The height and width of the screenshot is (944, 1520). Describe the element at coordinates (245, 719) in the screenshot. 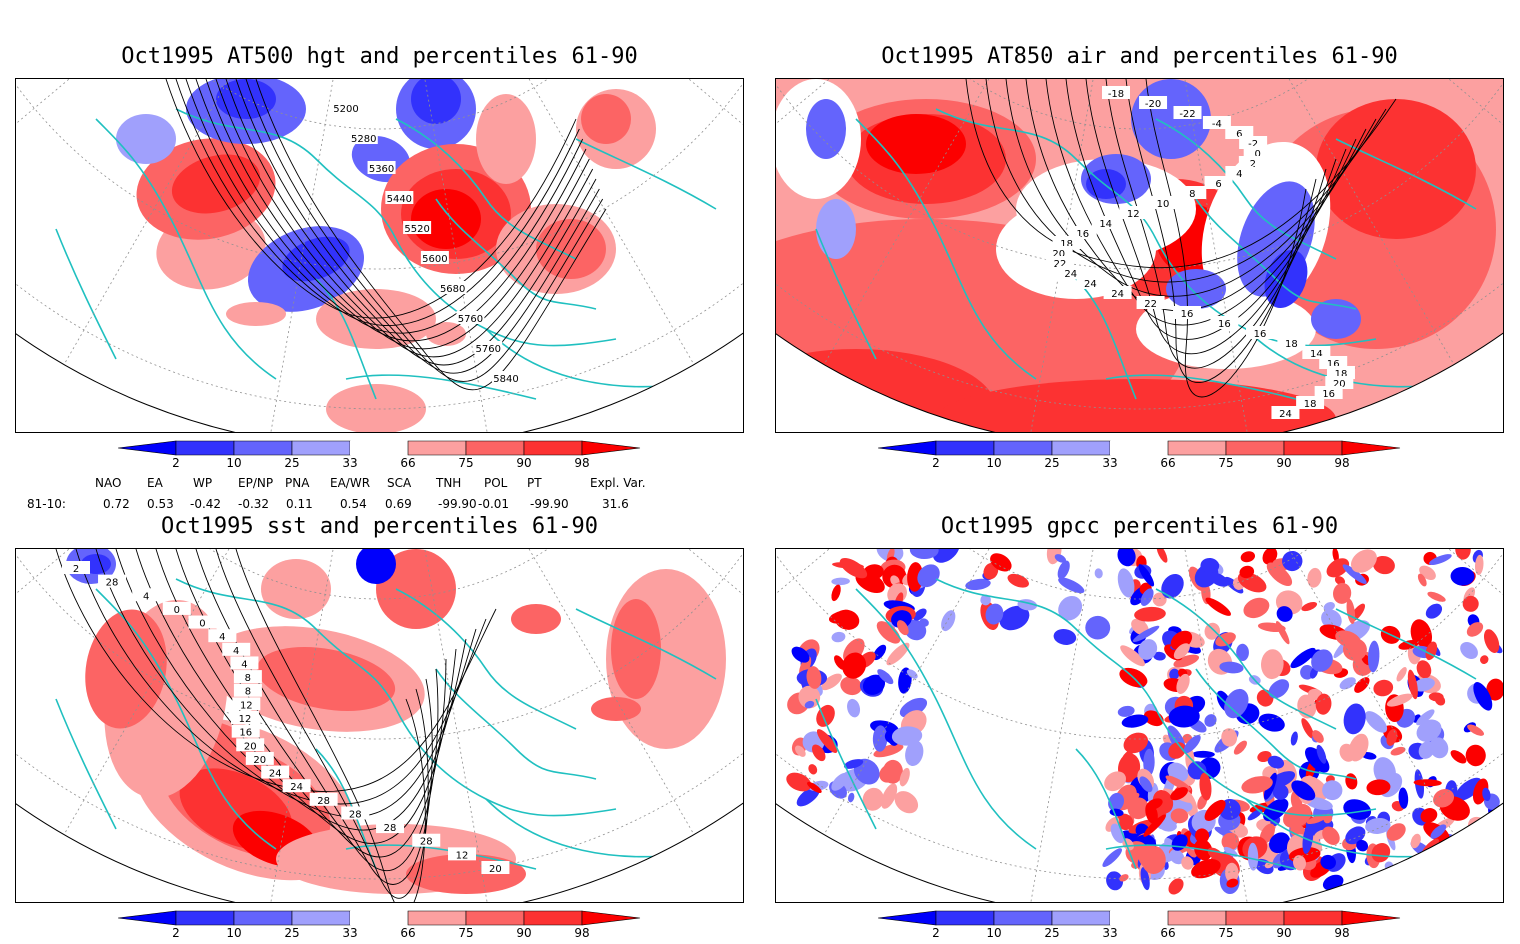

I see `contour-label: 12` at that location.